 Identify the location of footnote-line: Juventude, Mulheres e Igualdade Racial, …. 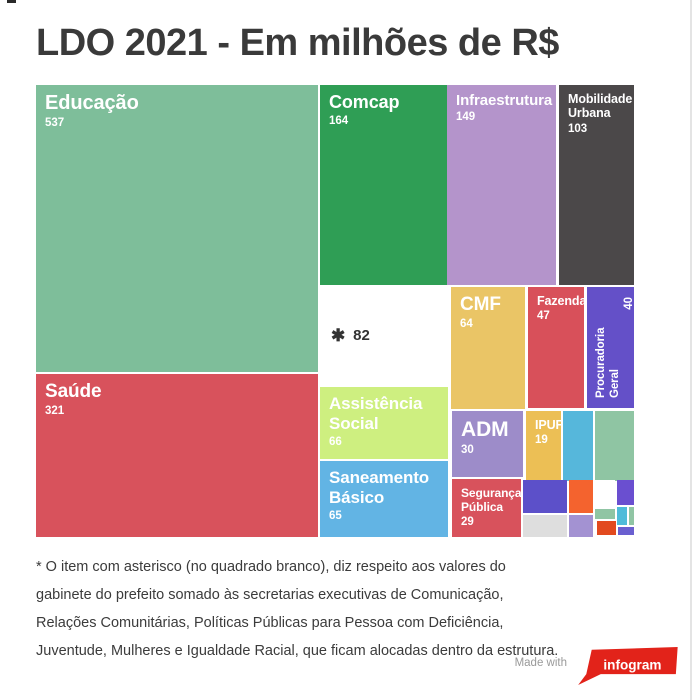
(297, 650).